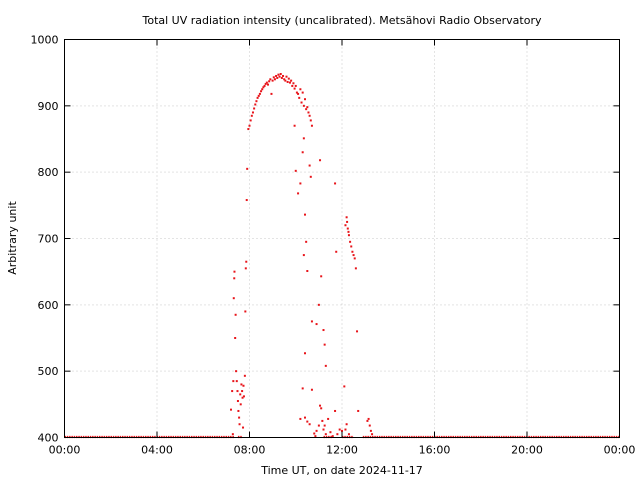 Image resolution: width=640 pixels, height=480 pixels. What do you see at coordinates (48, 305) in the screenshot?
I see `y-tick-label: 600` at bounding box center [48, 305].